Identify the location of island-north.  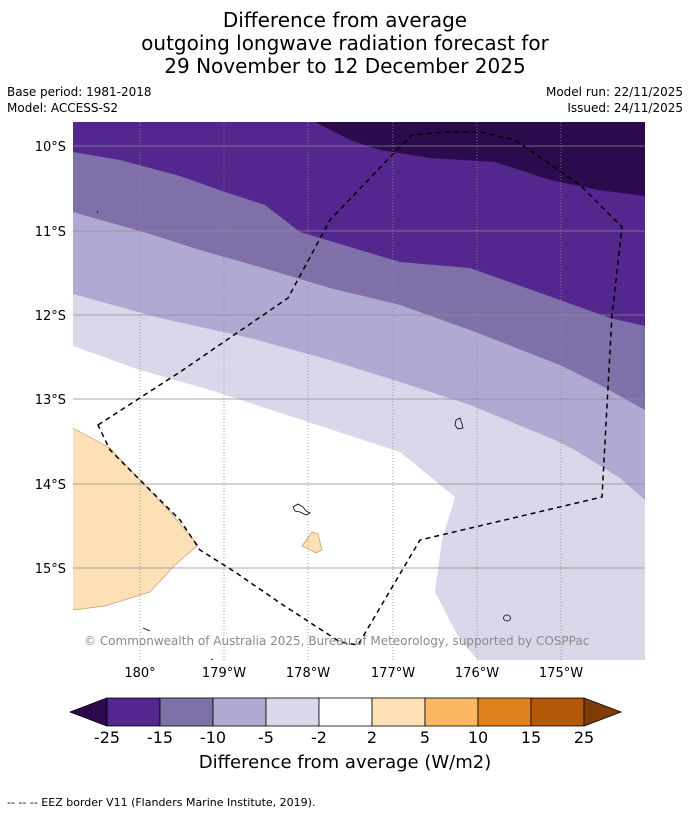
(459, 423).